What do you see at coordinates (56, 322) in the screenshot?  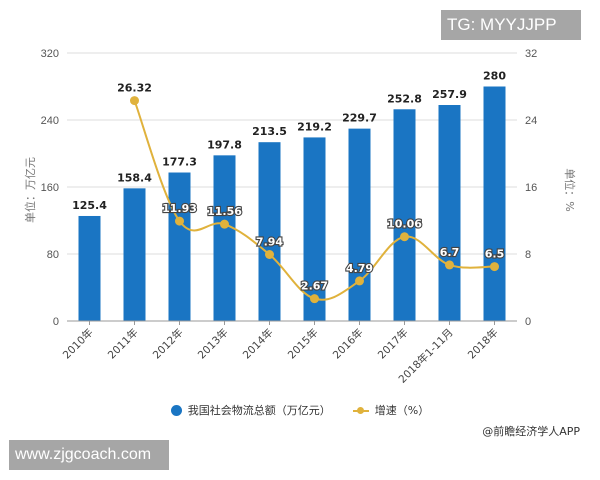 I see `y-tick-left: 0` at bounding box center [56, 322].